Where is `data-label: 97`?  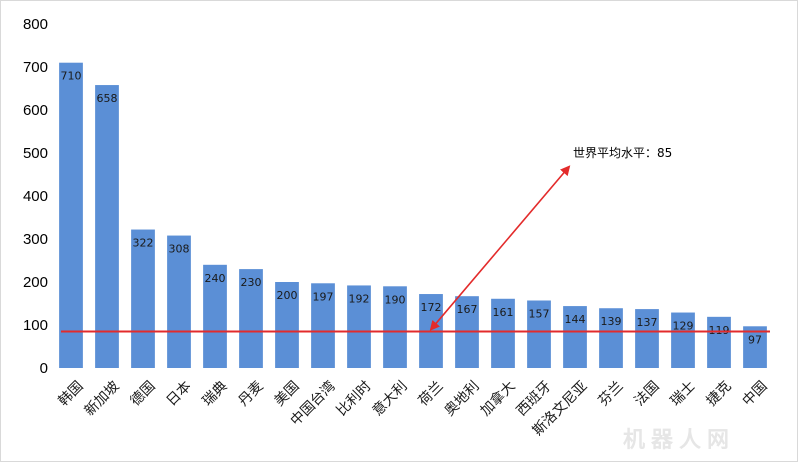
data-label: 97 is located at coordinates (755, 339).